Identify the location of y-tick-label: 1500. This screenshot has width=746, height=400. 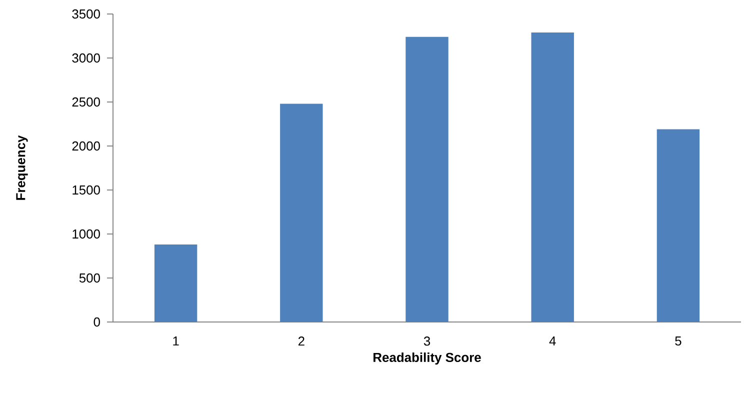
(86, 190).